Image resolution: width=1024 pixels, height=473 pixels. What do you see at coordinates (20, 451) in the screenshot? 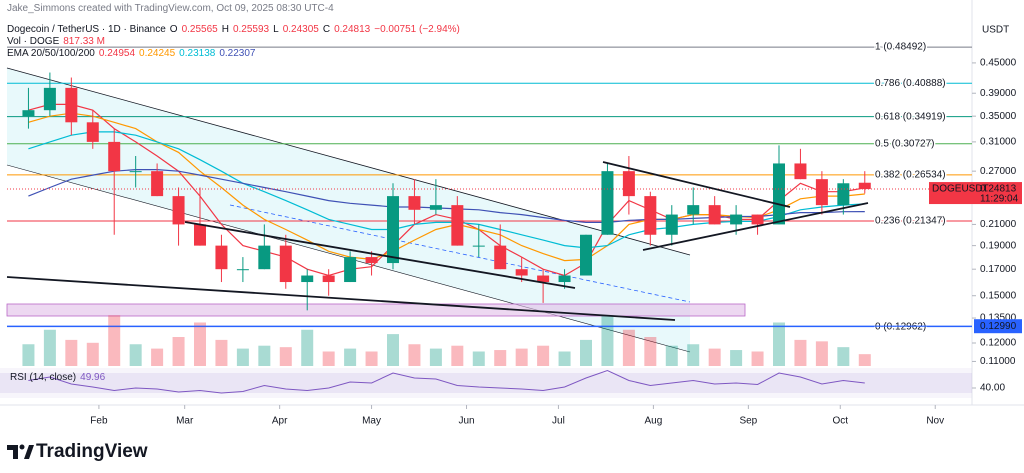
I see `logo` at bounding box center [20, 451].